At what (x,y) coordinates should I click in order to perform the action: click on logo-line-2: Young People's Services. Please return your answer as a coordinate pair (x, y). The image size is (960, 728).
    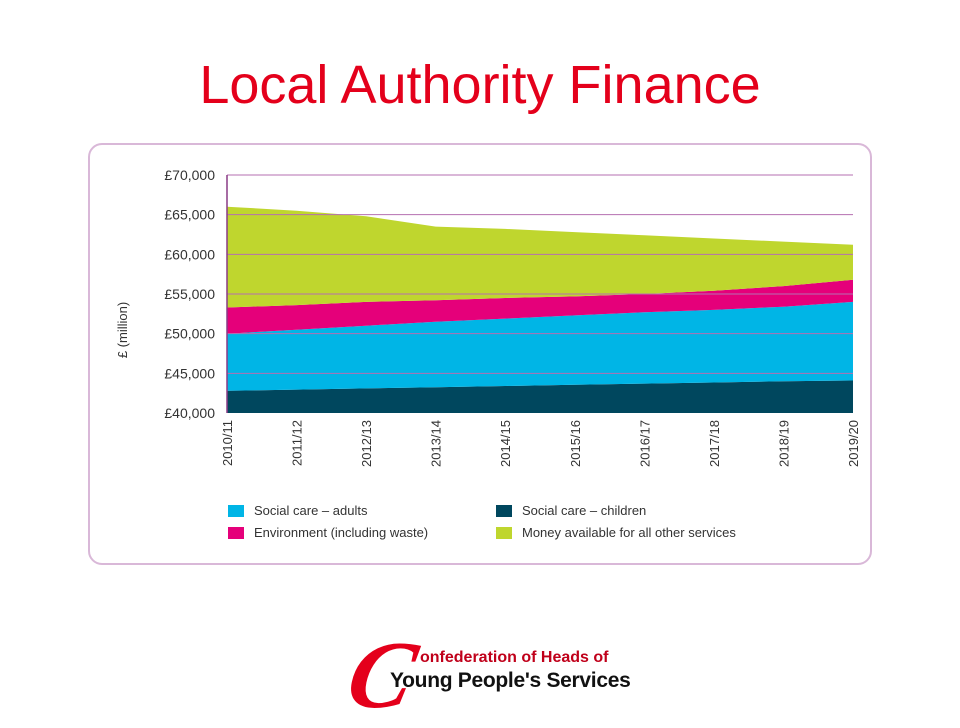
    Looking at the image, I should click on (510, 680).